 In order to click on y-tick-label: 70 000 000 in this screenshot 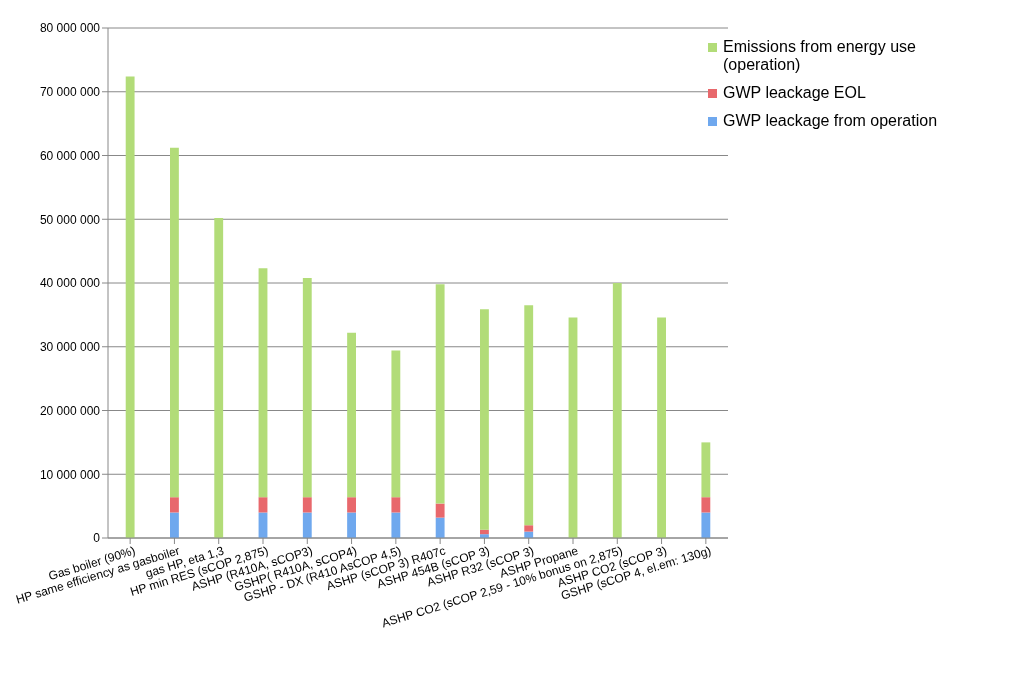, I will do `click(70, 92)`.